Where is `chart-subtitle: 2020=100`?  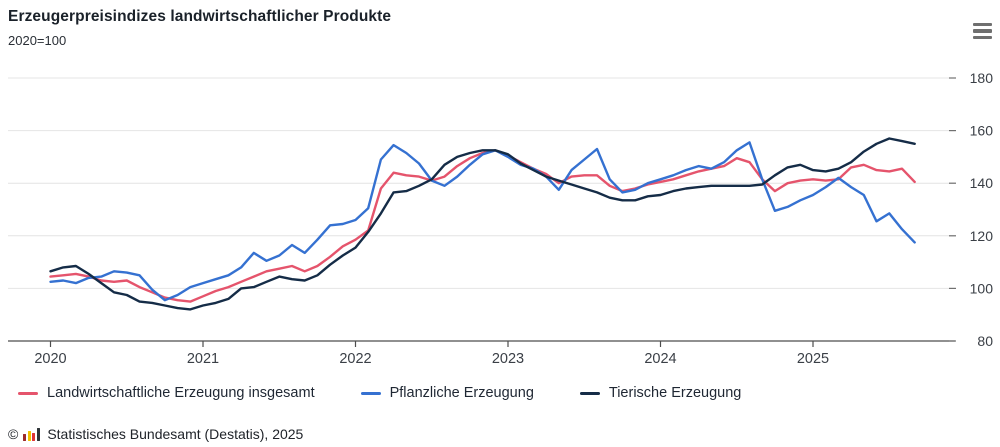 chart-subtitle: 2020=100 is located at coordinates (37, 40).